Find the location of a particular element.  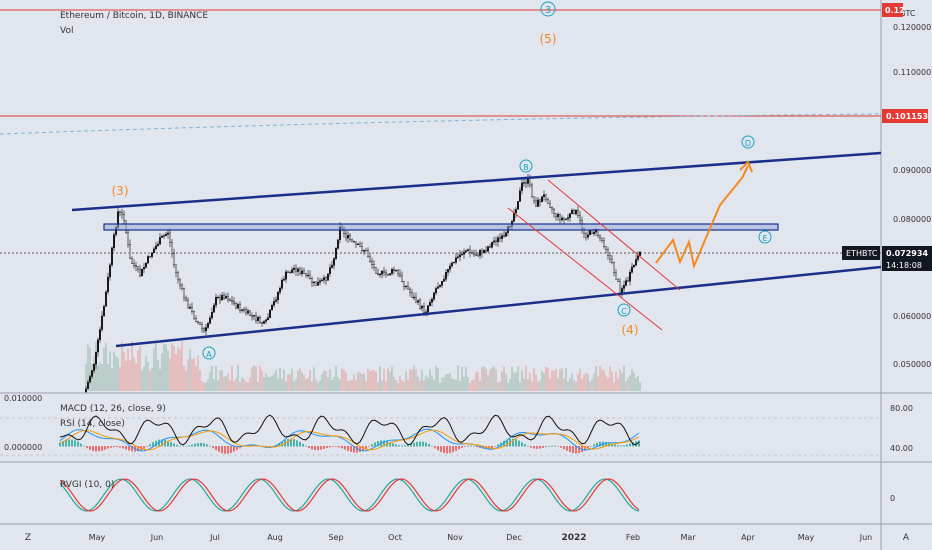

price-badge-red-level: 0.101153 is located at coordinates (905, 116).